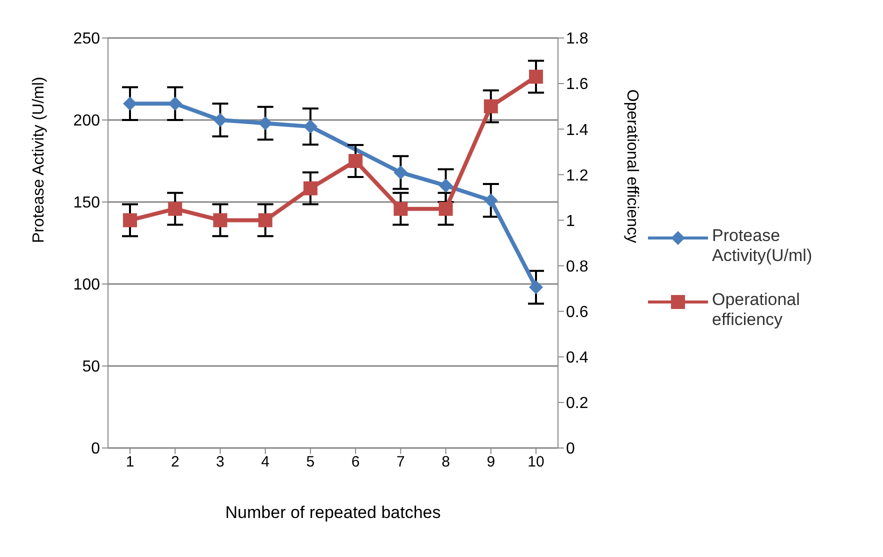 Image resolution: width=883 pixels, height=557 pixels. What do you see at coordinates (86, 121) in the screenshot?
I see `y-tick-label: 200` at bounding box center [86, 121].